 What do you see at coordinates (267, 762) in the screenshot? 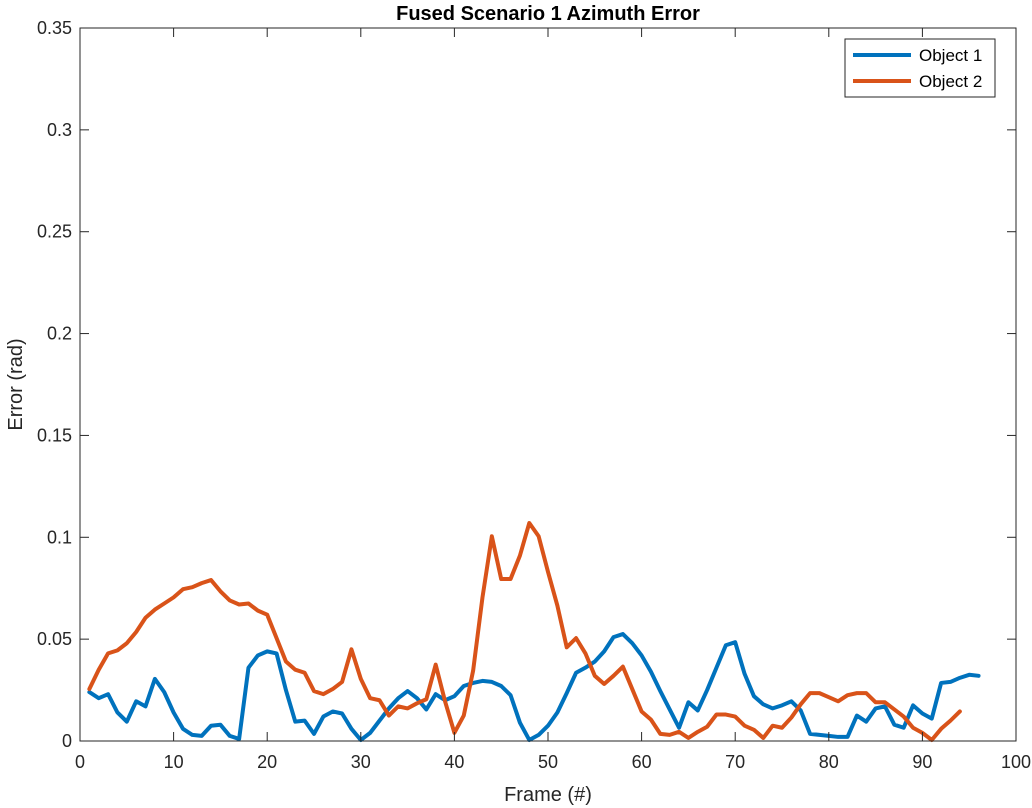
I see `x-tick-label: 20` at bounding box center [267, 762].